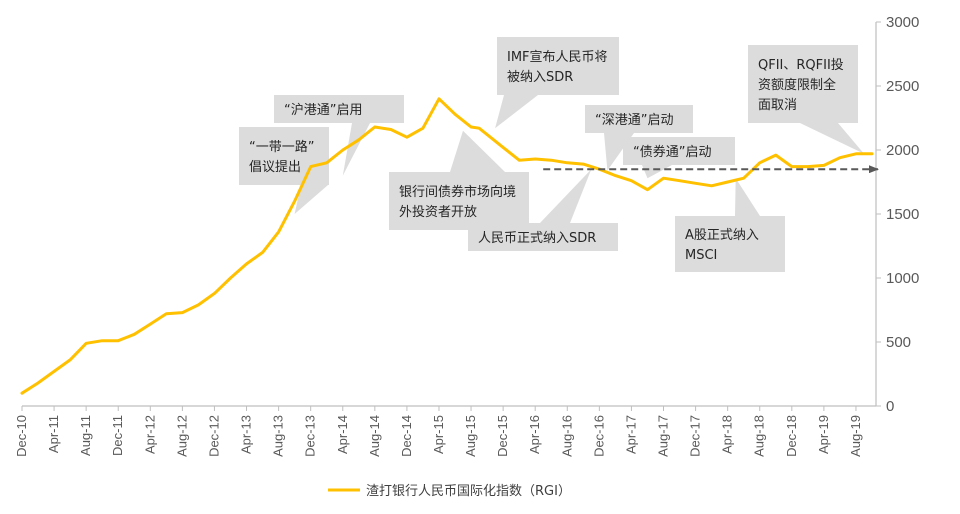 The height and width of the screenshot is (514, 960). Describe the element at coordinates (722, 235) in the screenshot. I see `callout-text: A股正式纳入` at that location.